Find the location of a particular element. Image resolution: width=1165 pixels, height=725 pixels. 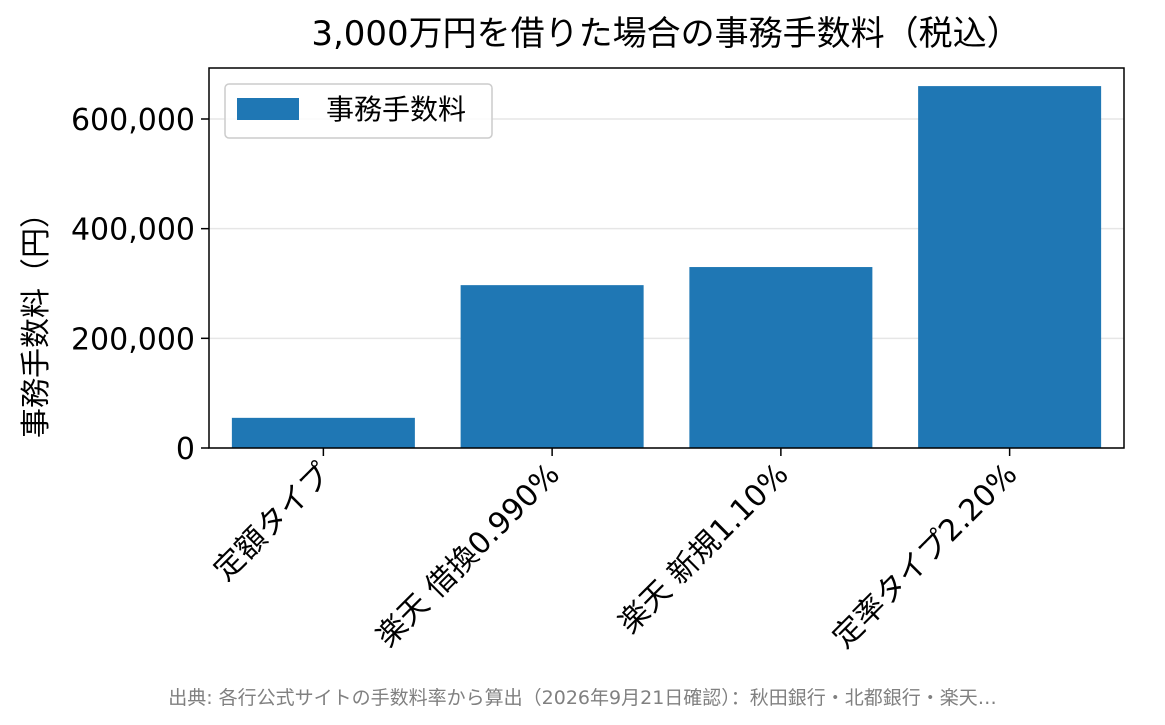

x-tick-label: 楽天 借換0.990% is located at coordinates (468, 555).